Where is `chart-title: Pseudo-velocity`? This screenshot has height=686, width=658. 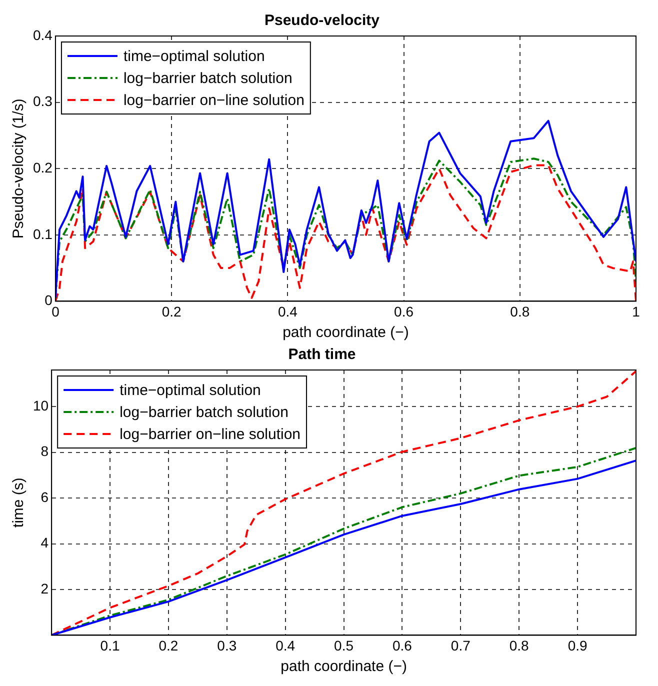 chart-title: Pseudo-velocity is located at coordinates (322, 21).